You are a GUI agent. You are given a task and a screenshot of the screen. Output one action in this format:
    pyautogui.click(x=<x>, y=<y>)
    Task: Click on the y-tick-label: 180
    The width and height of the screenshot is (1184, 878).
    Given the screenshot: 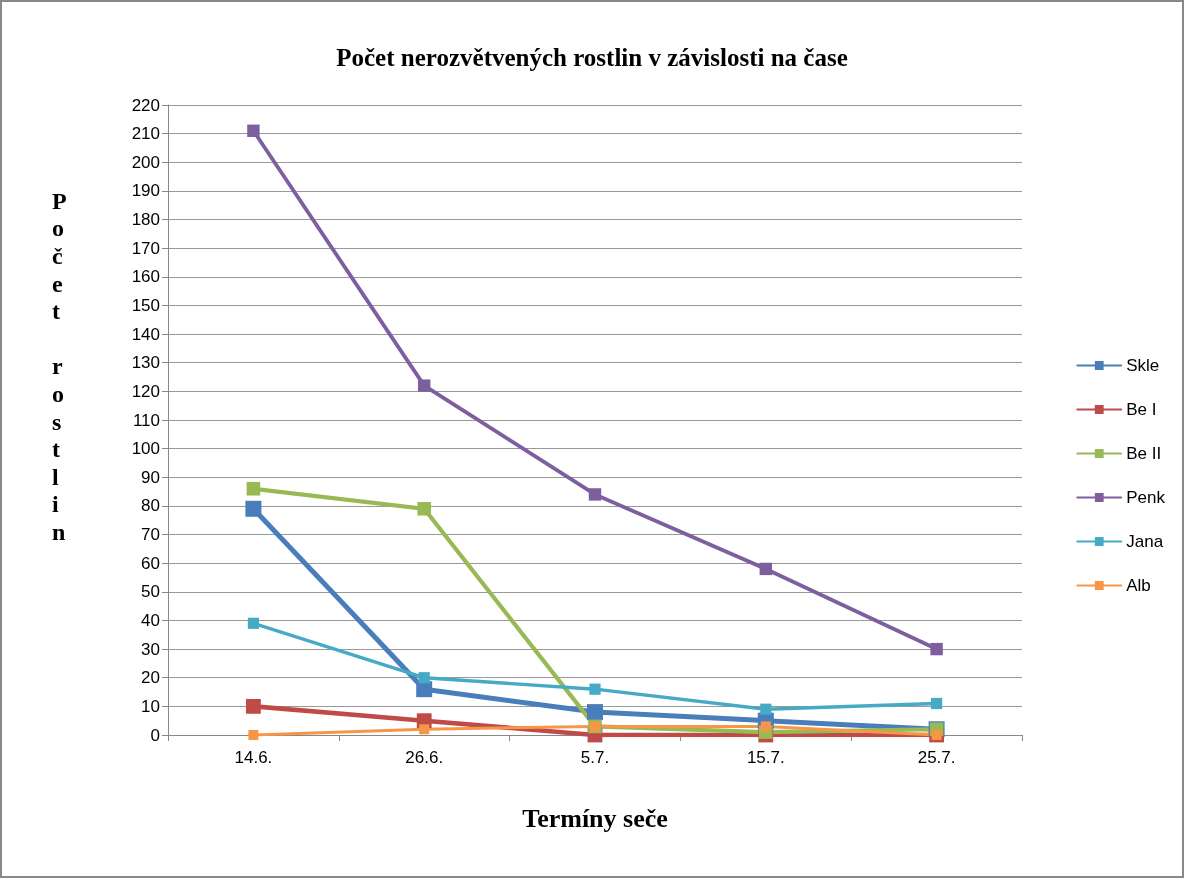 What is the action you would take?
    pyautogui.click(x=145, y=220)
    